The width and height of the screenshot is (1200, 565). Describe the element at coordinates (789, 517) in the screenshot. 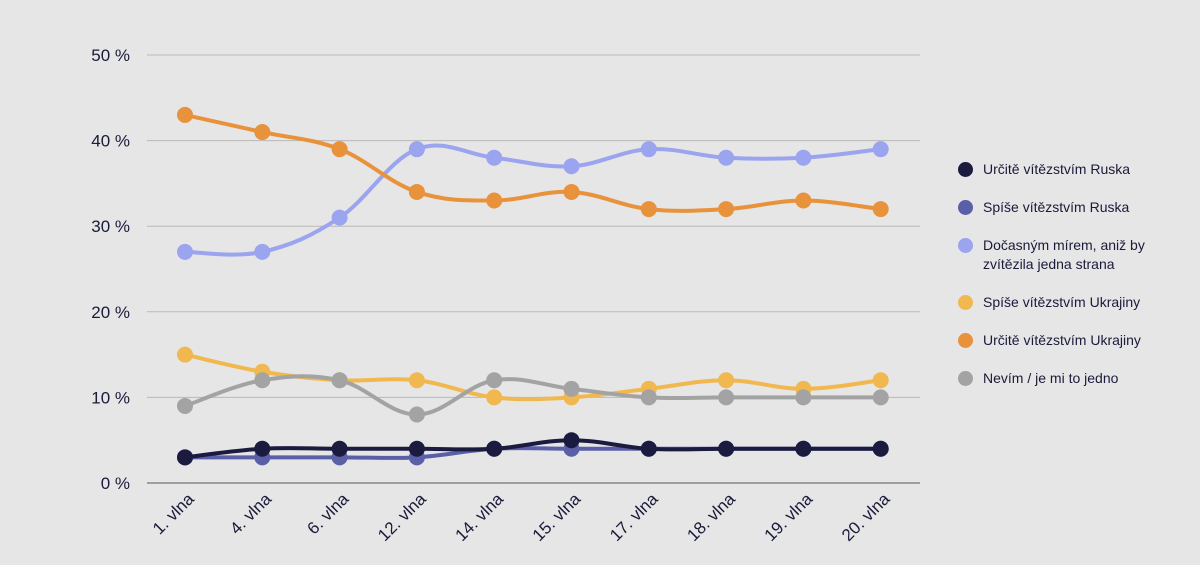

I see `x-tick-label: 19. vlna` at that location.